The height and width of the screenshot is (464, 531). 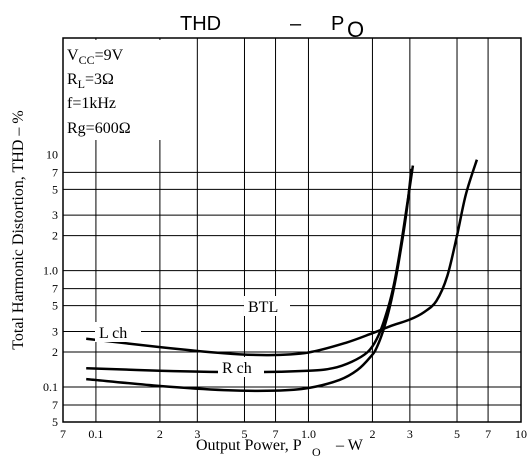 I want to click on xlabel-sub: O, so click(x=316, y=452).